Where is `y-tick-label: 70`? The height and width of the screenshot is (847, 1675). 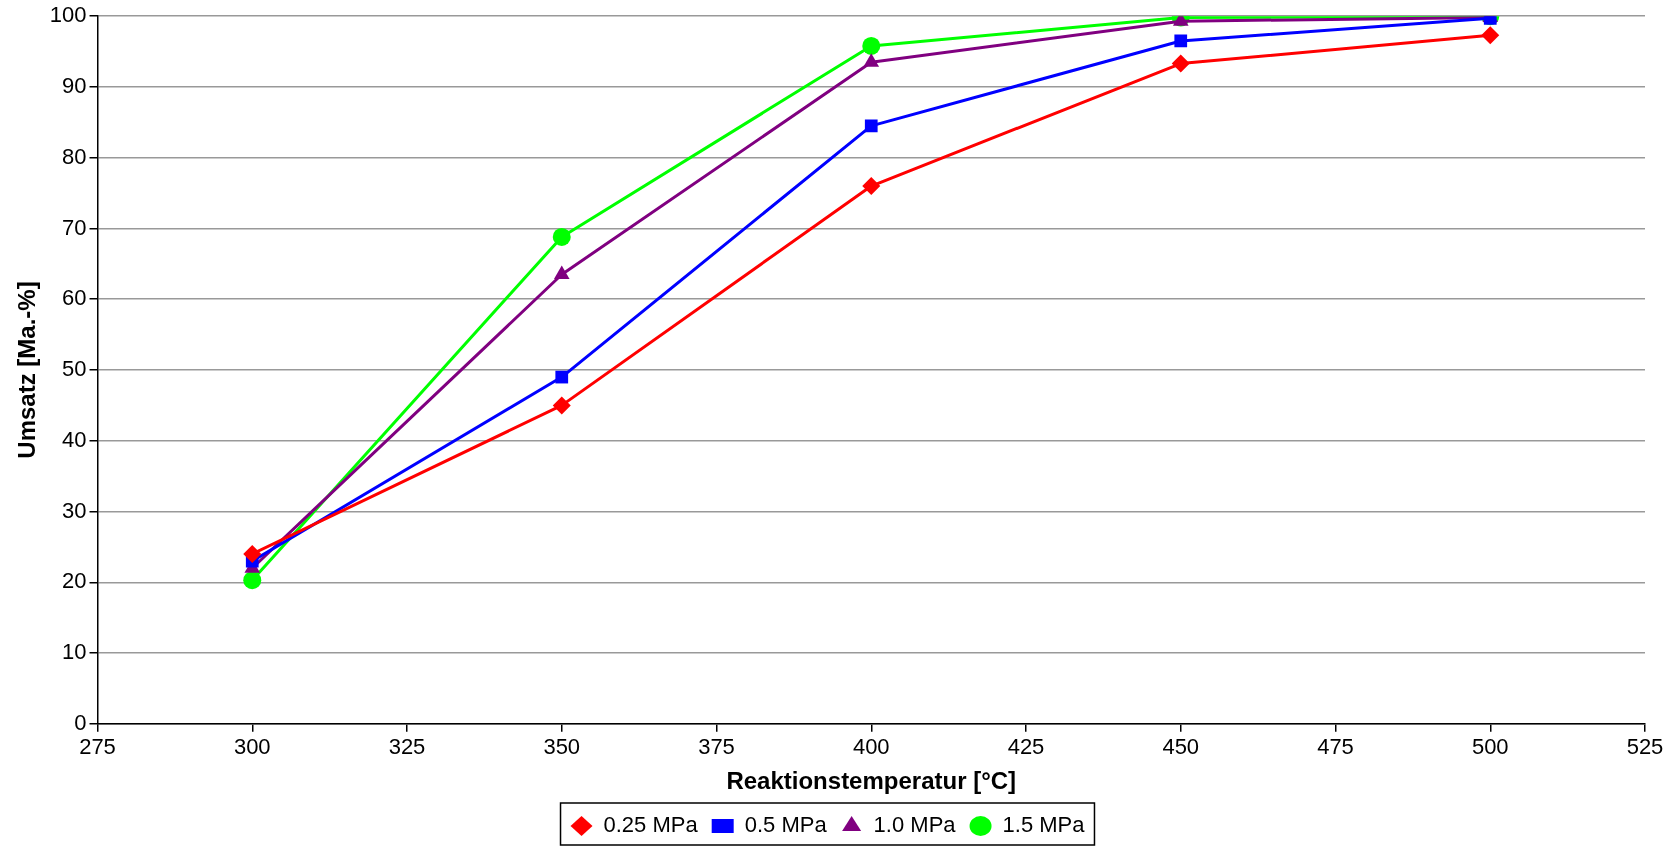 y-tick-label: 70 is located at coordinates (74, 227).